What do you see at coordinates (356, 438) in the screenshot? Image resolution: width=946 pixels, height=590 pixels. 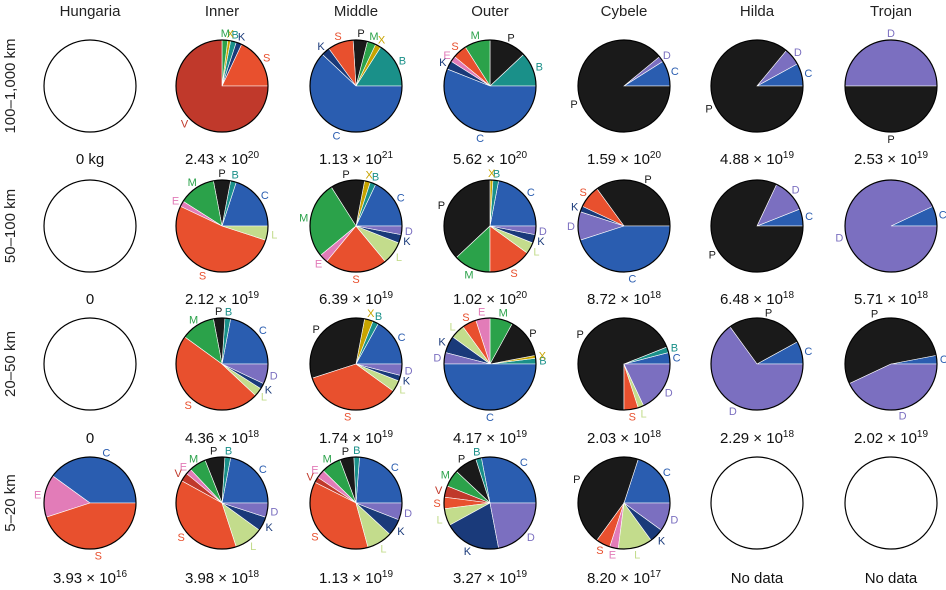 I see `mass-label-middle-row3: 1.74 × 10¹⁹` at bounding box center [356, 438].